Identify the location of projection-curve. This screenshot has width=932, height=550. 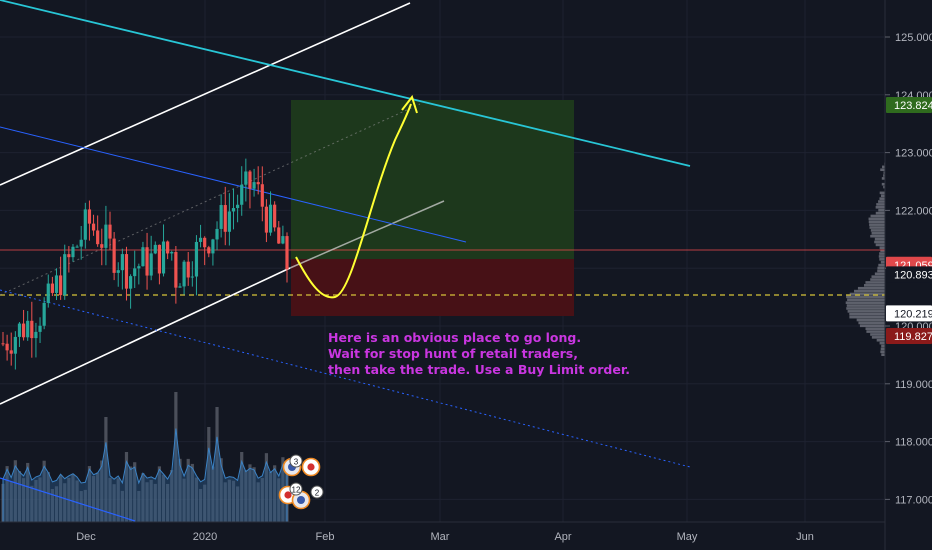
(353, 201).